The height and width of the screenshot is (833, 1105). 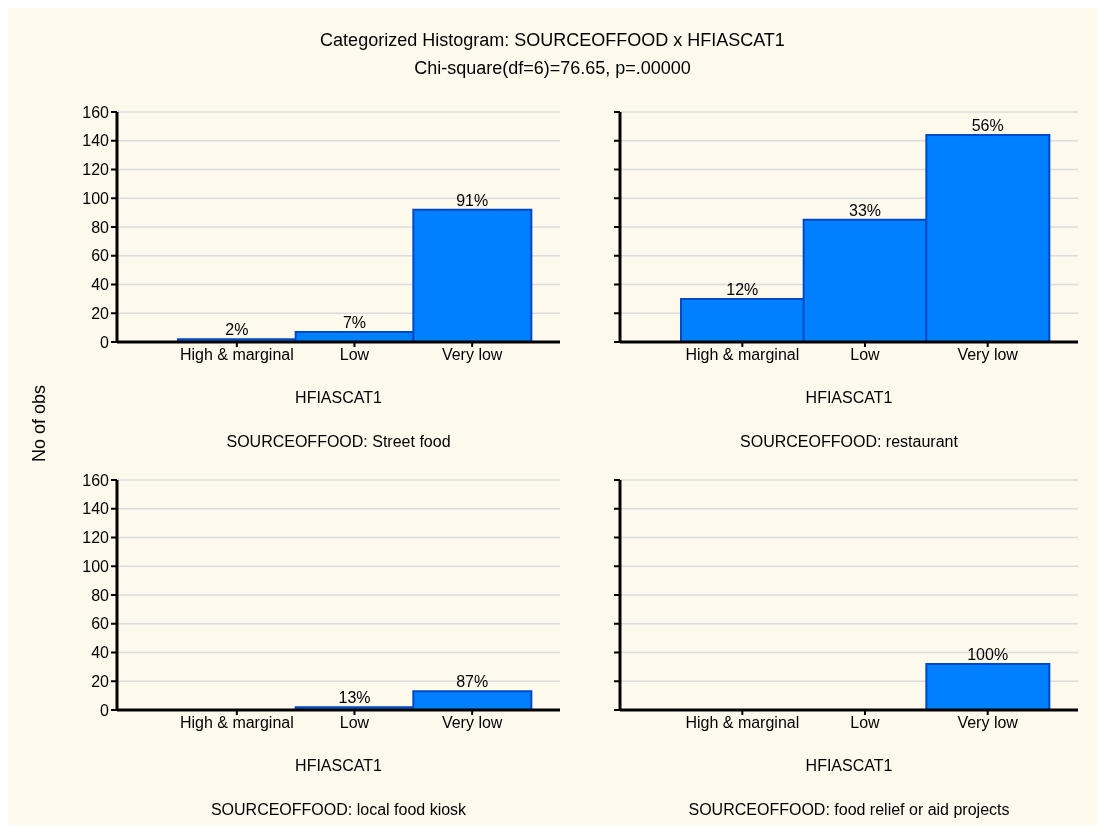 What do you see at coordinates (354, 698) in the screenshot?
I see `annotation: 13%` at bounding box center [354, 698].